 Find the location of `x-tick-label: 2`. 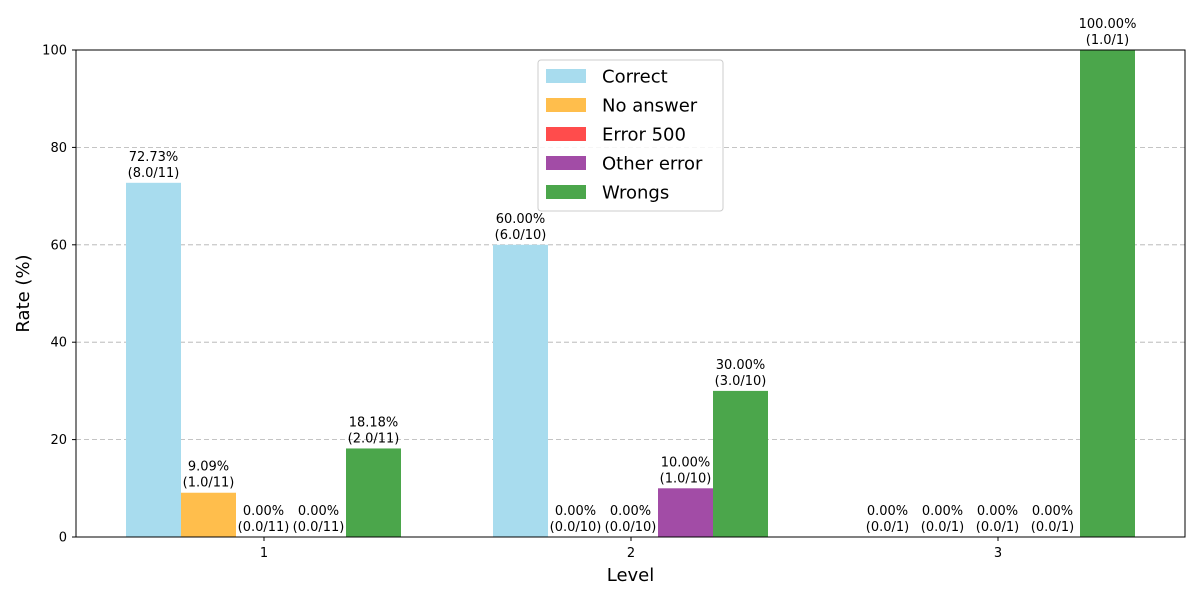

x-tick-label: 2 is located at coordinates (631, 553).